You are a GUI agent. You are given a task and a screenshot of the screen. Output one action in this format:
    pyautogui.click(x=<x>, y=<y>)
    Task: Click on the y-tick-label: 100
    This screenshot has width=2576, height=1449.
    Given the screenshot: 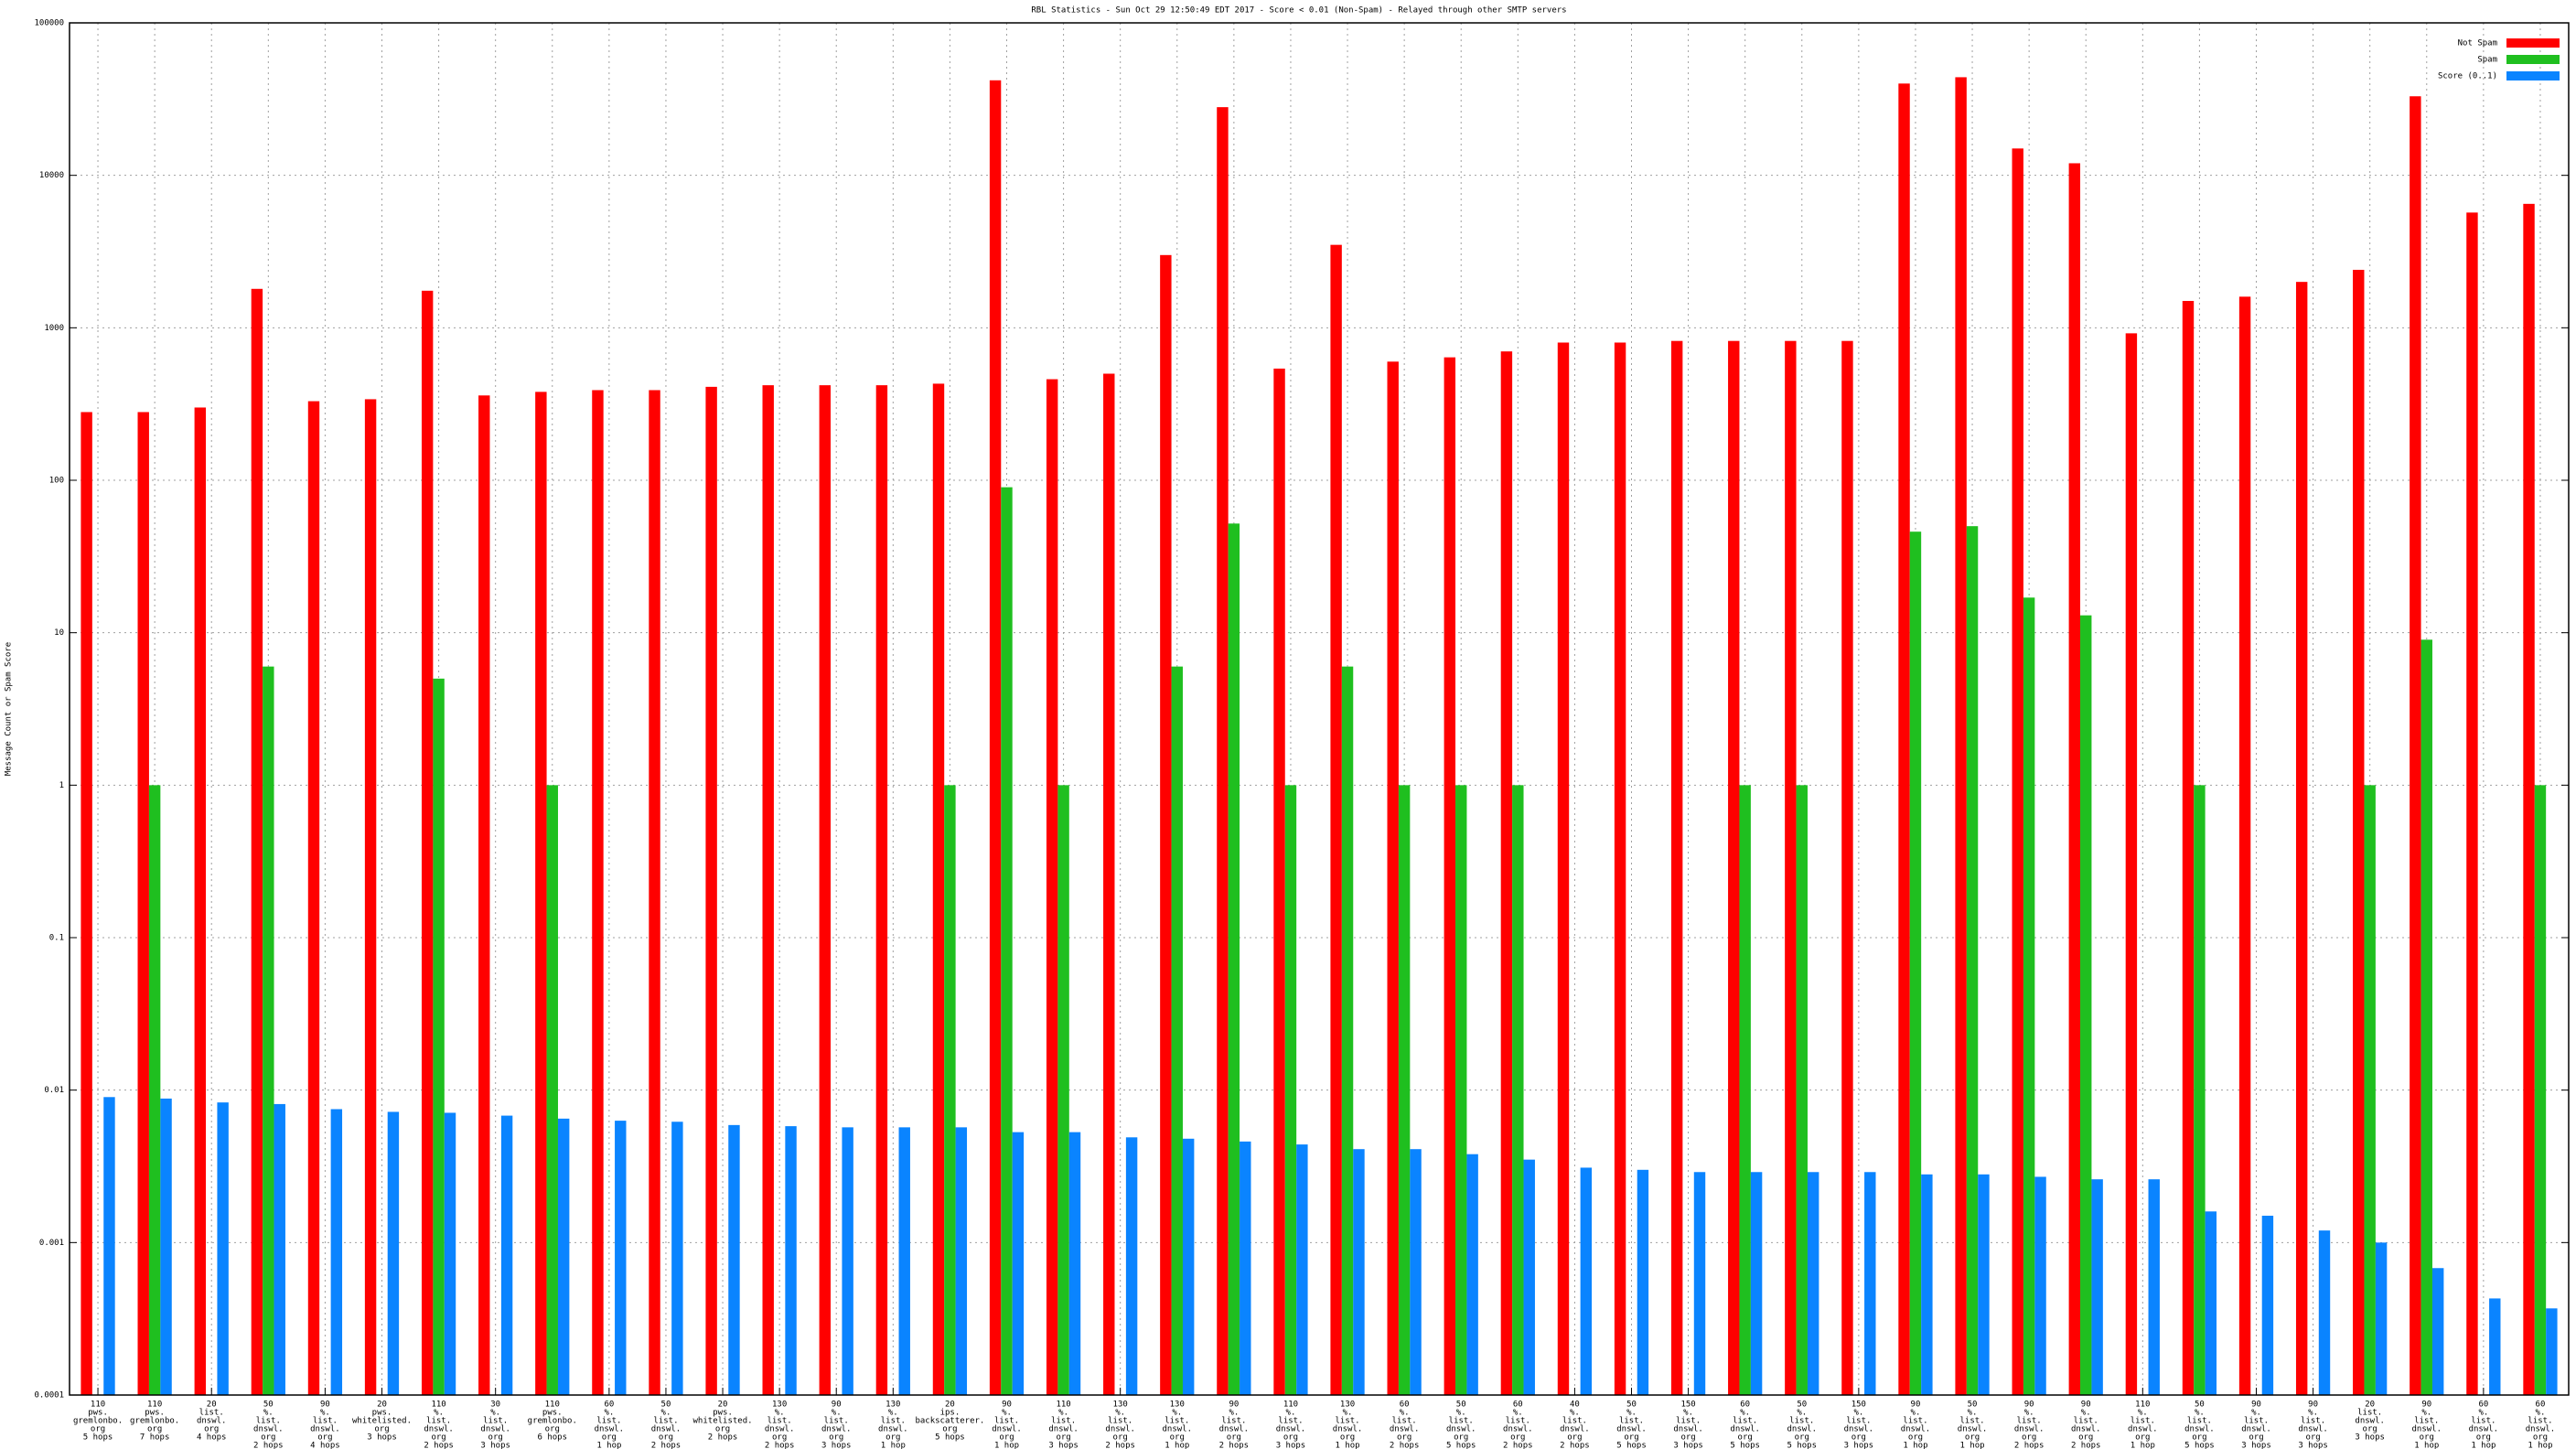 What is the action you would take?
    pyautogui.click(x=56, y=481)
    